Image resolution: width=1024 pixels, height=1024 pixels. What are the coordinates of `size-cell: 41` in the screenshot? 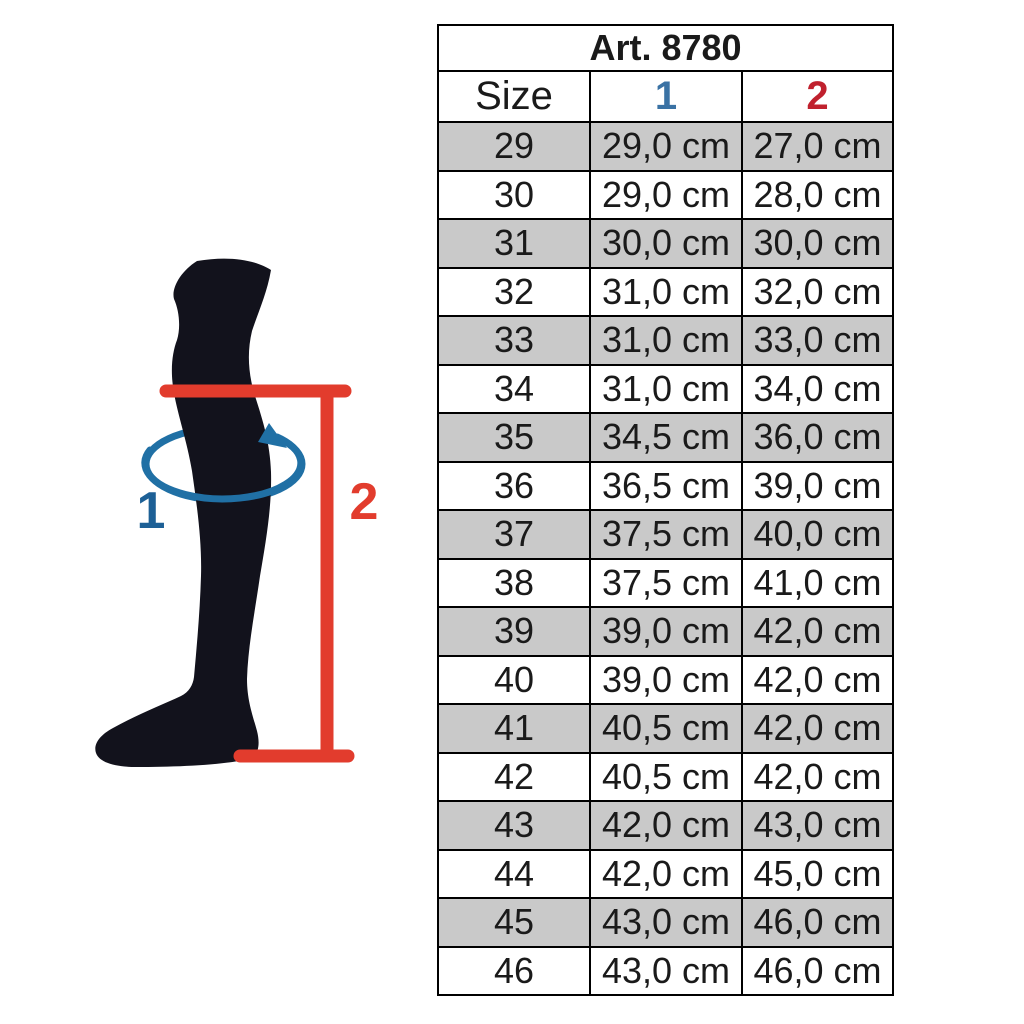 It's located at (514, 728).